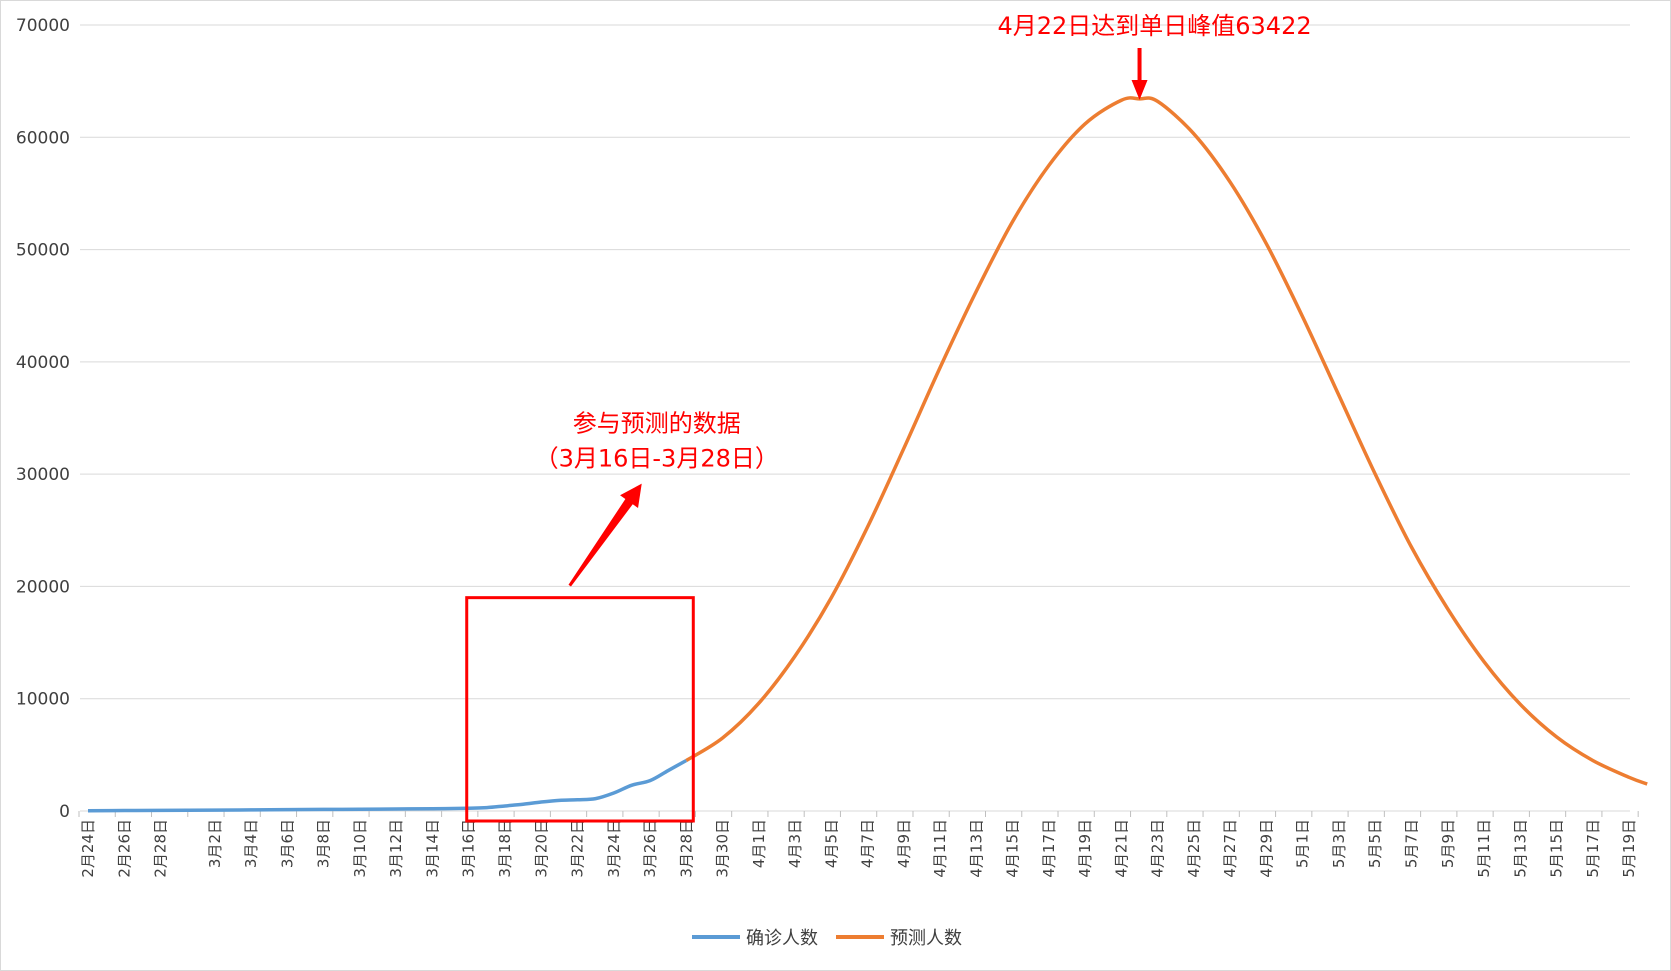 Image resolution: width=1671 pixels, height=971 pixels. What do you see at coordinates (469, 848) in the screenshot?
I see `x-tick-label: 3月16日` at bounding box center [469, 848].